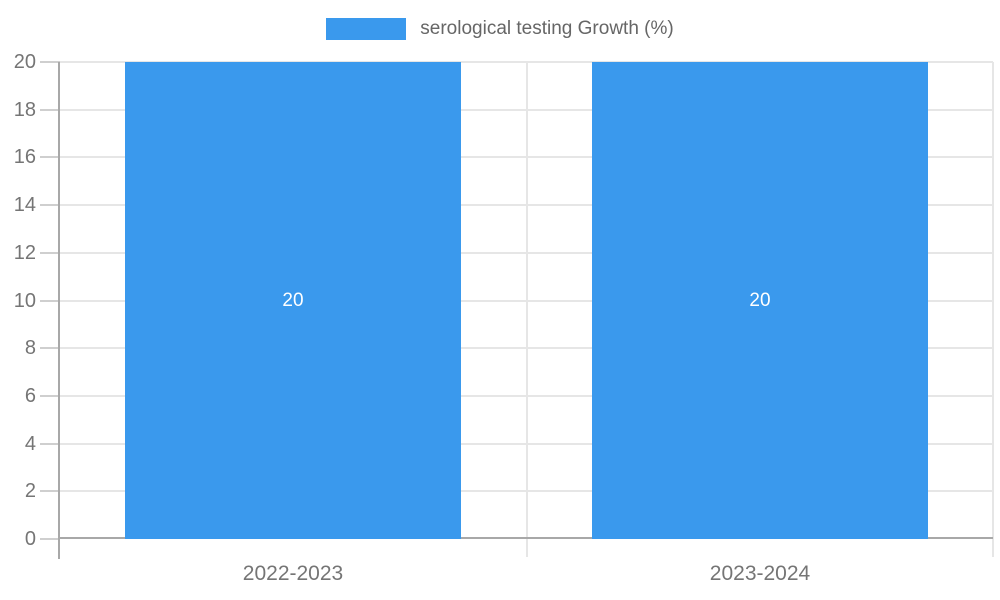 This screenshot has width=1000, height=600. Describe the element at coordinates (30, 491) in the screenshot. I see `y-axis-tick-label: 2` at that location.